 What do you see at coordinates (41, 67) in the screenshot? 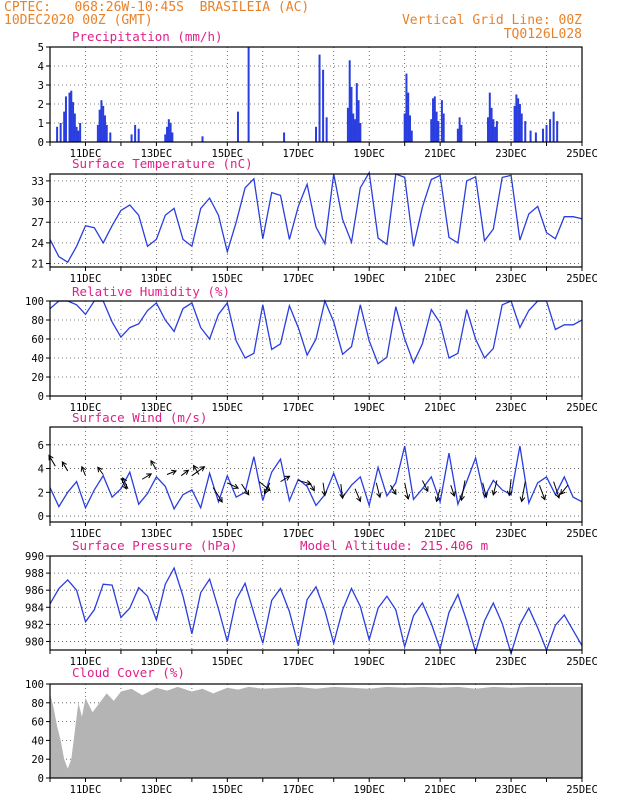
I see `y-tick-label: 4` at bounding box center [41, 67].